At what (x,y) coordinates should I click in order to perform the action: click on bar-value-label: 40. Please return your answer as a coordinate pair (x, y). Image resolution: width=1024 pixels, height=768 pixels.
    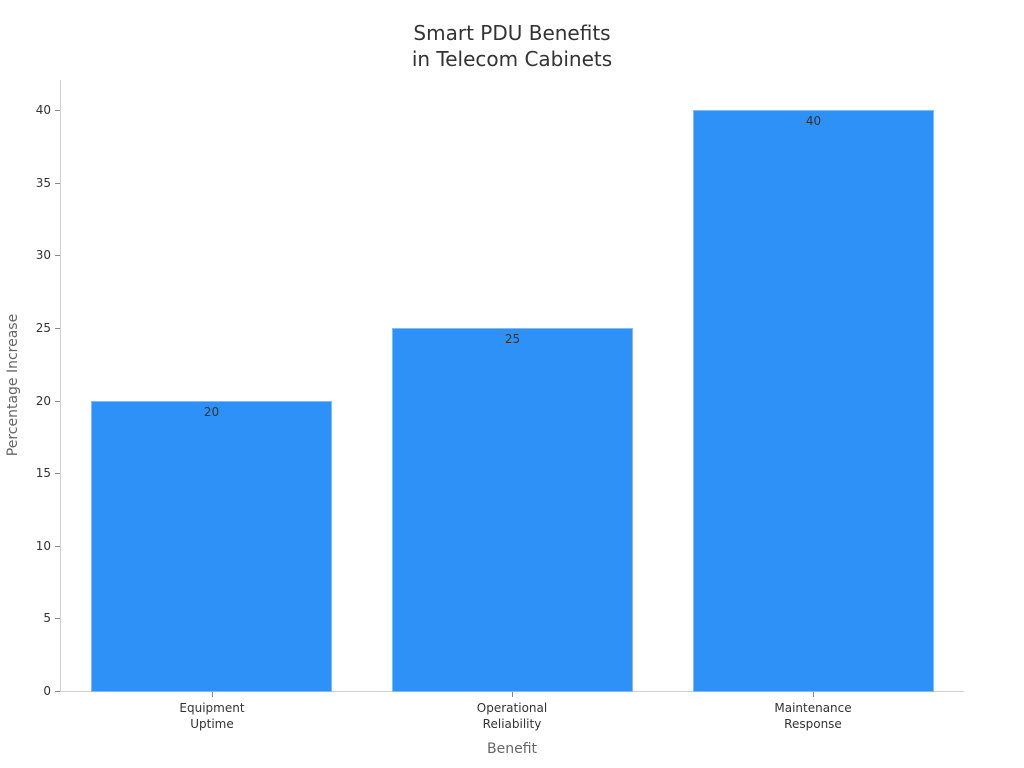
    Looking at the image, I should click on (813, 121).